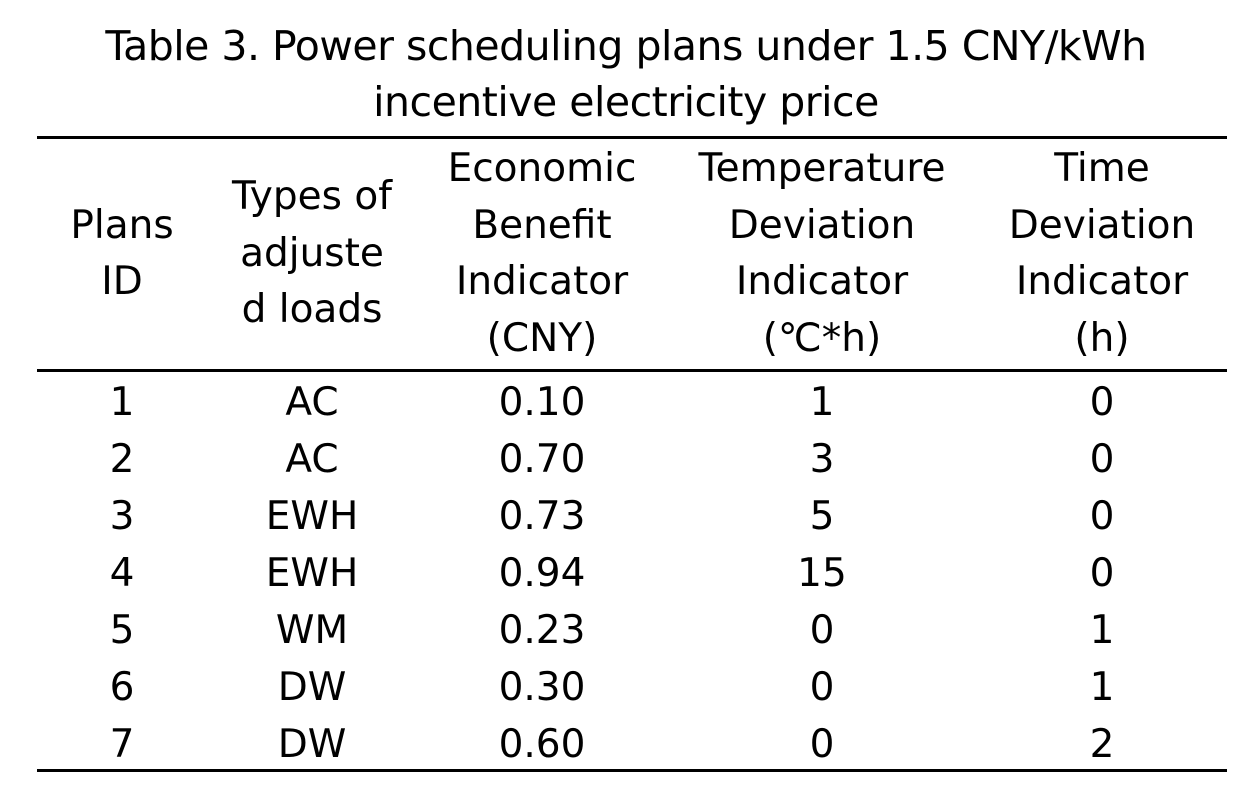 This screenshot has height=812, width=1252. Describe the element at coordinates (632, 744) in the screenshot. I see `table-row: 7 DW 0.60 0 2` at that location.